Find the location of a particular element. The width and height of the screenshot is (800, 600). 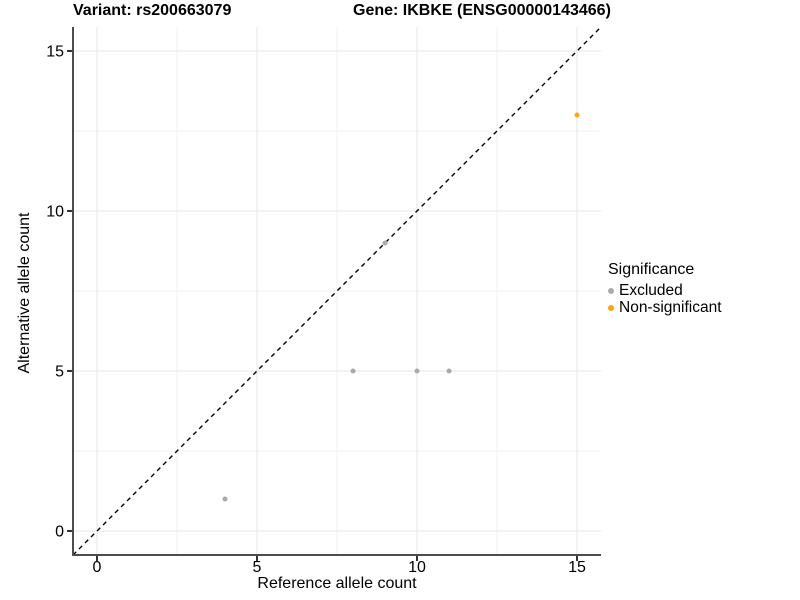

legend-item-non-significant: Non-significant is located at coordinates (665, 307).